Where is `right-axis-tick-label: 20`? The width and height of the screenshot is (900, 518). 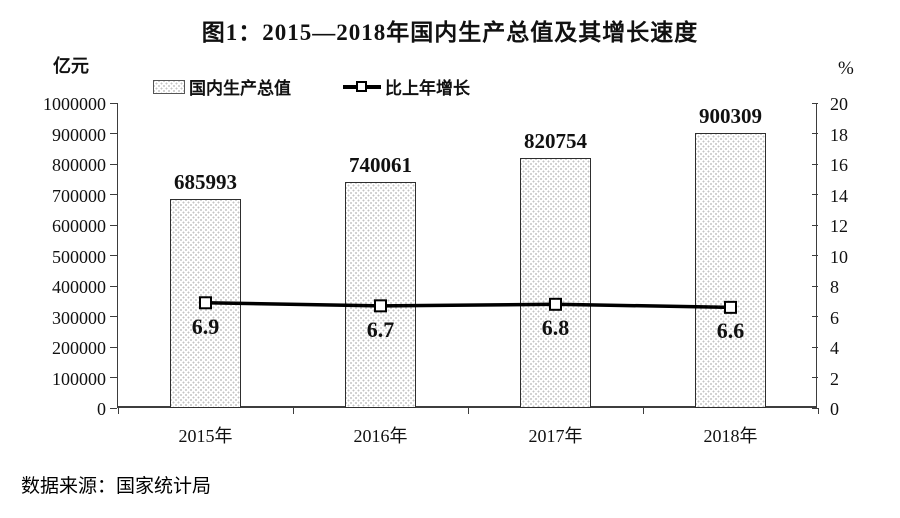 right-axis-tick-label: 20 is located at coordinates (839, 104).